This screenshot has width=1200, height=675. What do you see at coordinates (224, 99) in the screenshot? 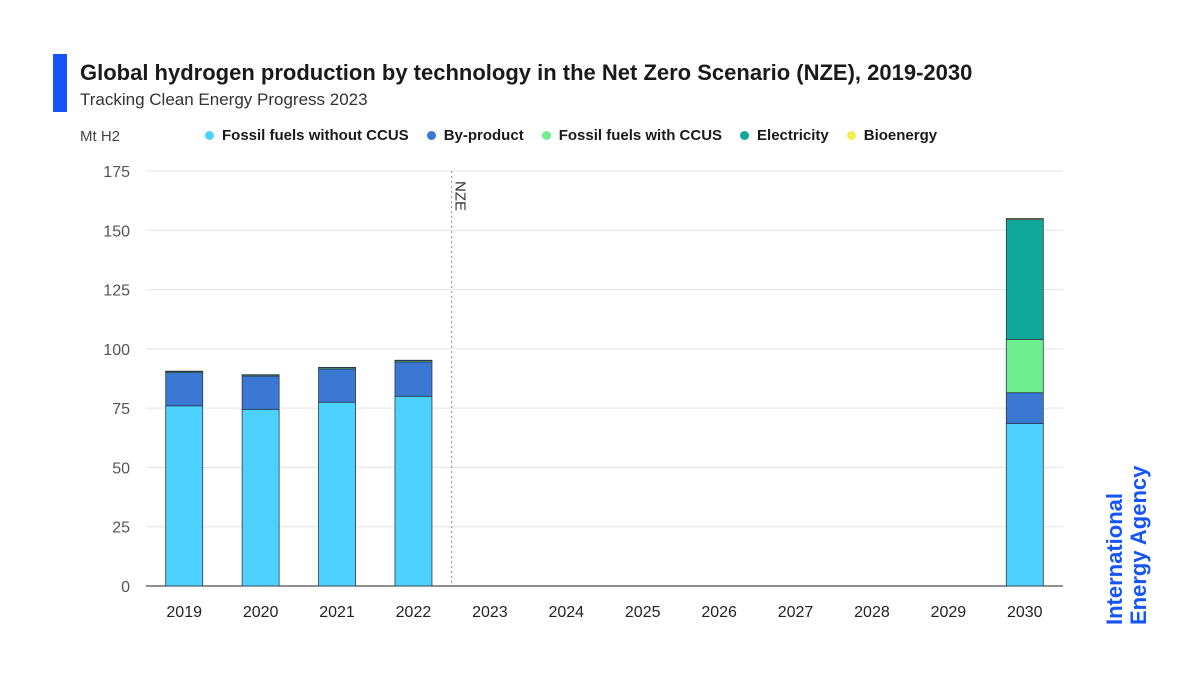
I see `chart-subtitle: Tracking Clean Energy Progress 2023` at bounding box center [224, 99].